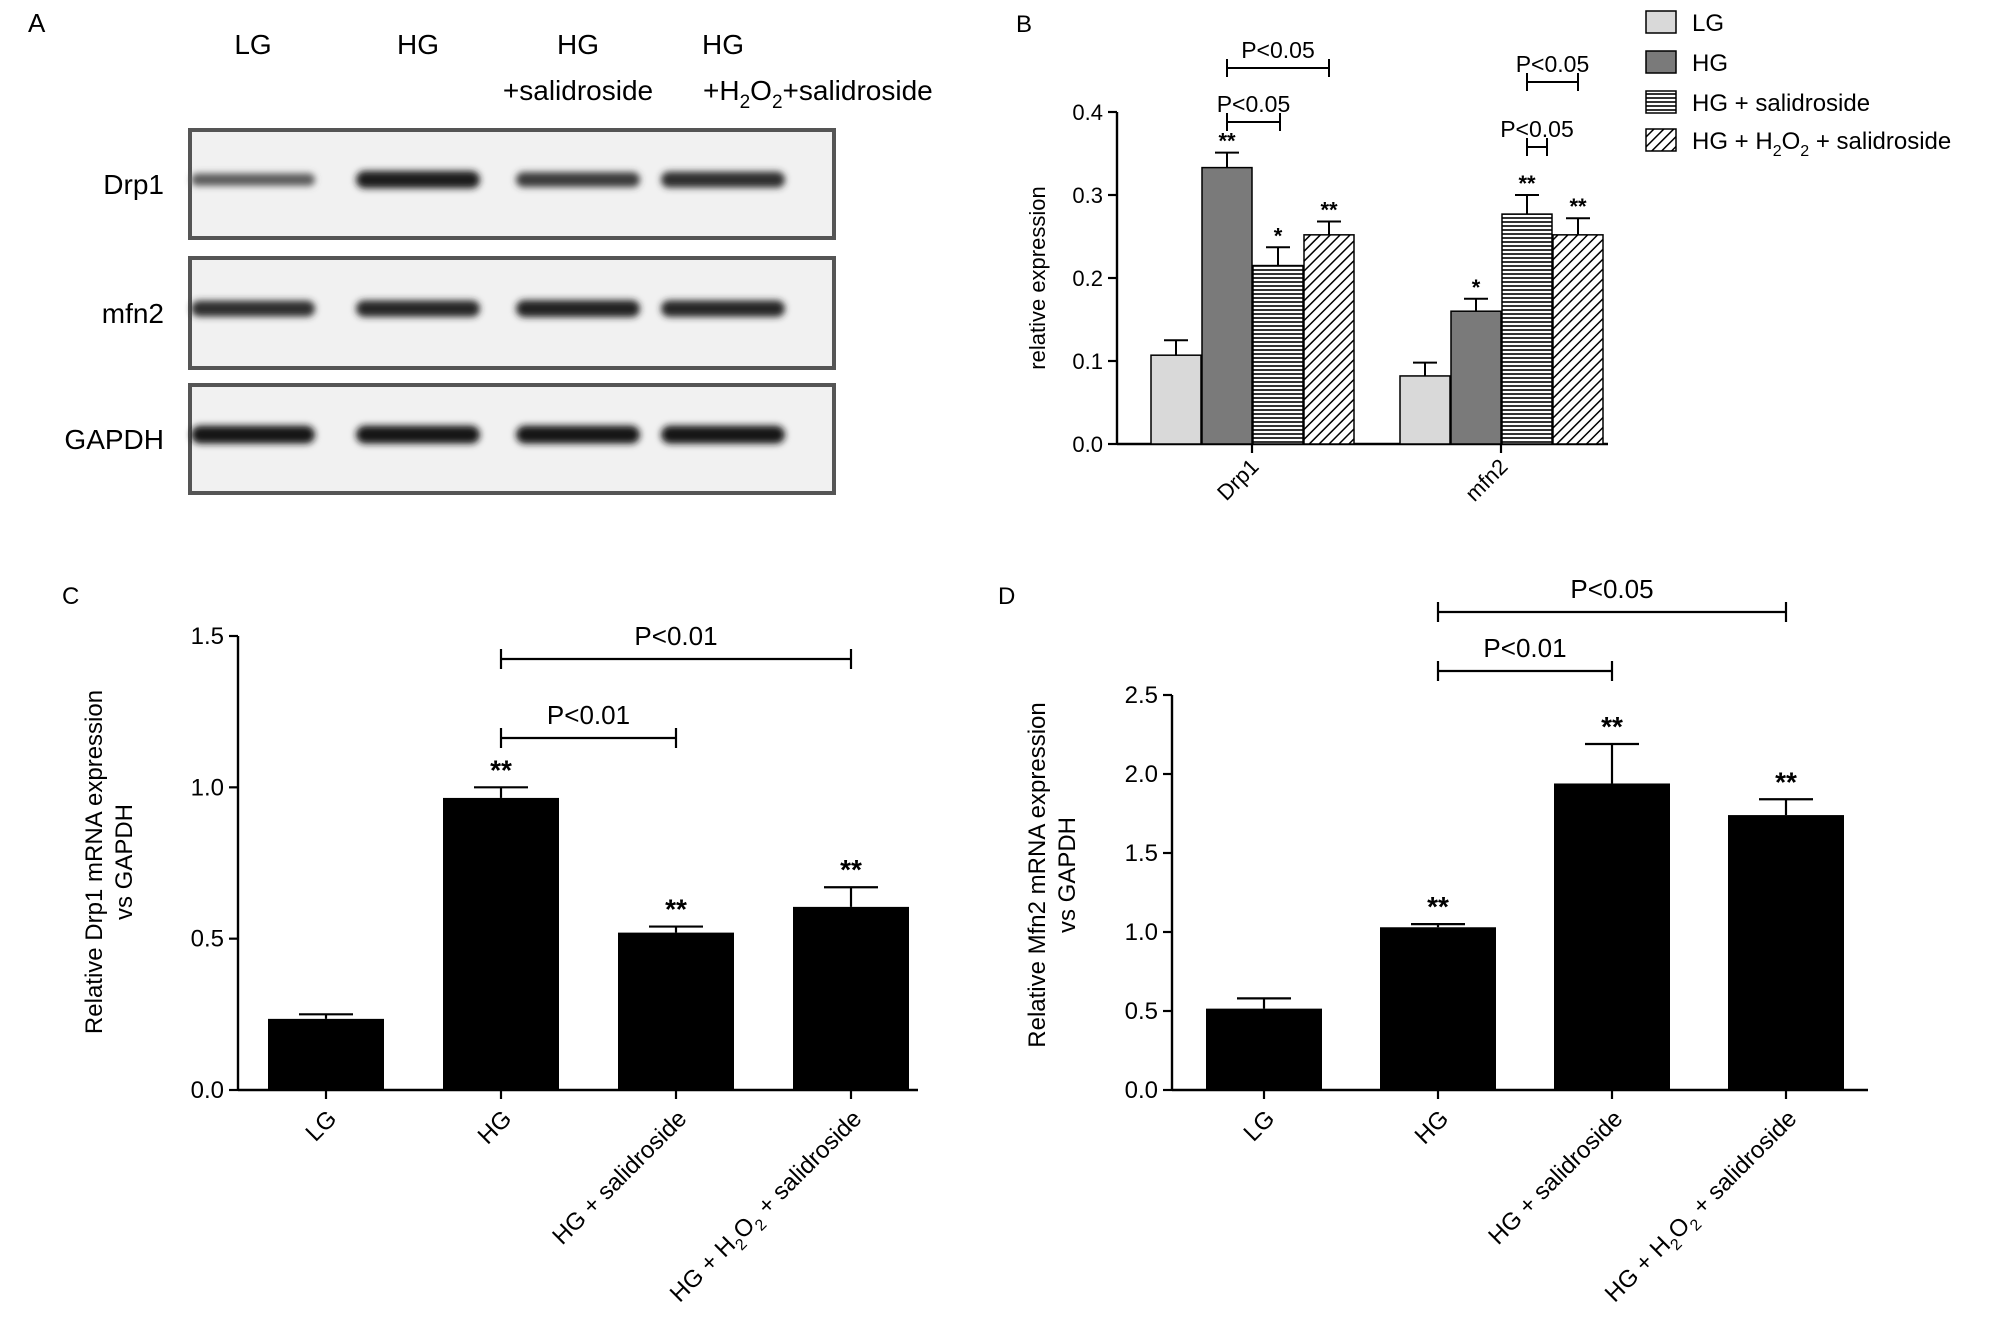 The image size is (2000, 1342). What do you see at coordinates (1141, 853) in the screenshot?
I see `y-tick-label: 1.5` at bounding box center [1141, 853].